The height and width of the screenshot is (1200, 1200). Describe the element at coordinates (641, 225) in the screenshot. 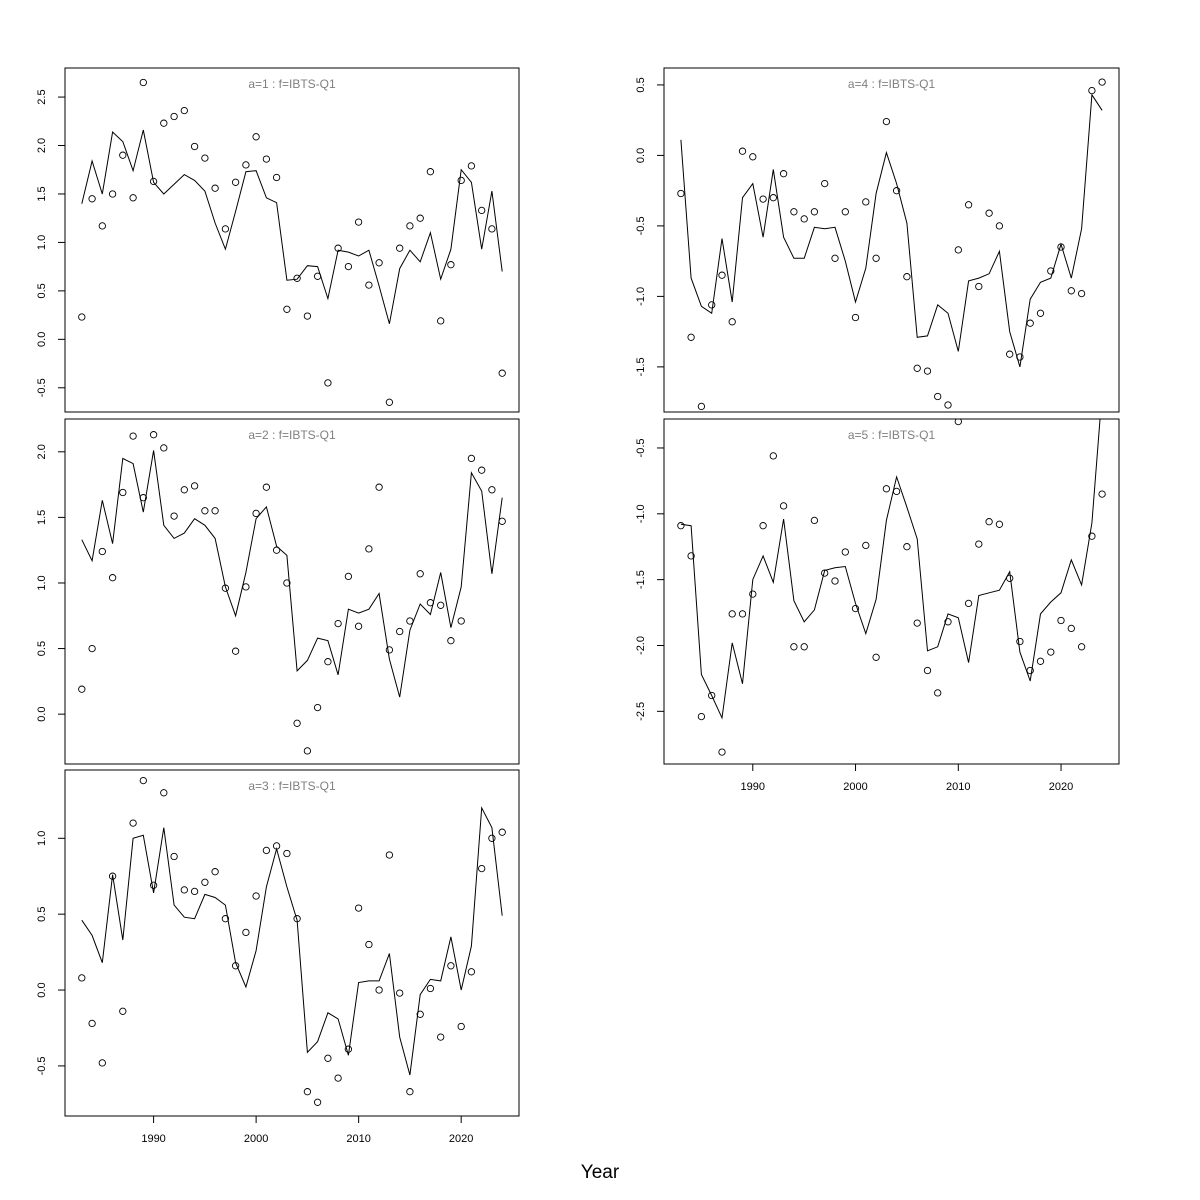

I see `y-tick-label: -0.5` at that location.